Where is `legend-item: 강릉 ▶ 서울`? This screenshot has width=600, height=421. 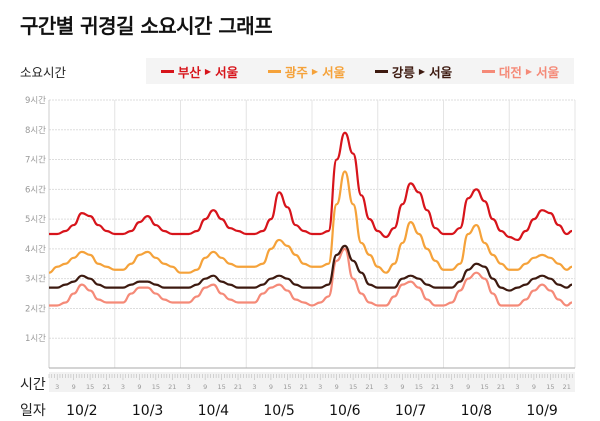 legend-item: 강릉 ▶ 서울 is located at coordinates (413, 71).